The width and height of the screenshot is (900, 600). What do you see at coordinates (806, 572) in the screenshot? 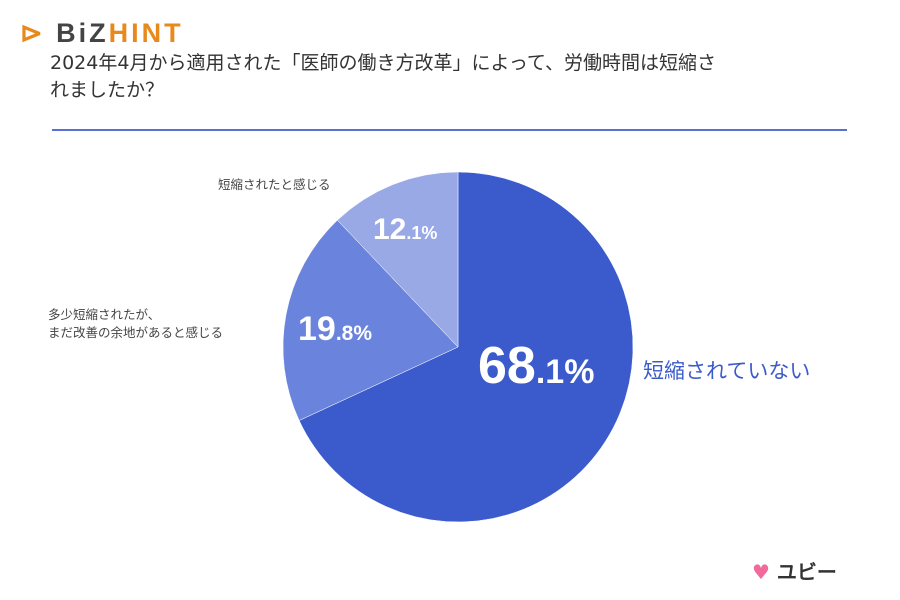
I see `footer-logo-text: ユビー` at bounding box center [806, 572].